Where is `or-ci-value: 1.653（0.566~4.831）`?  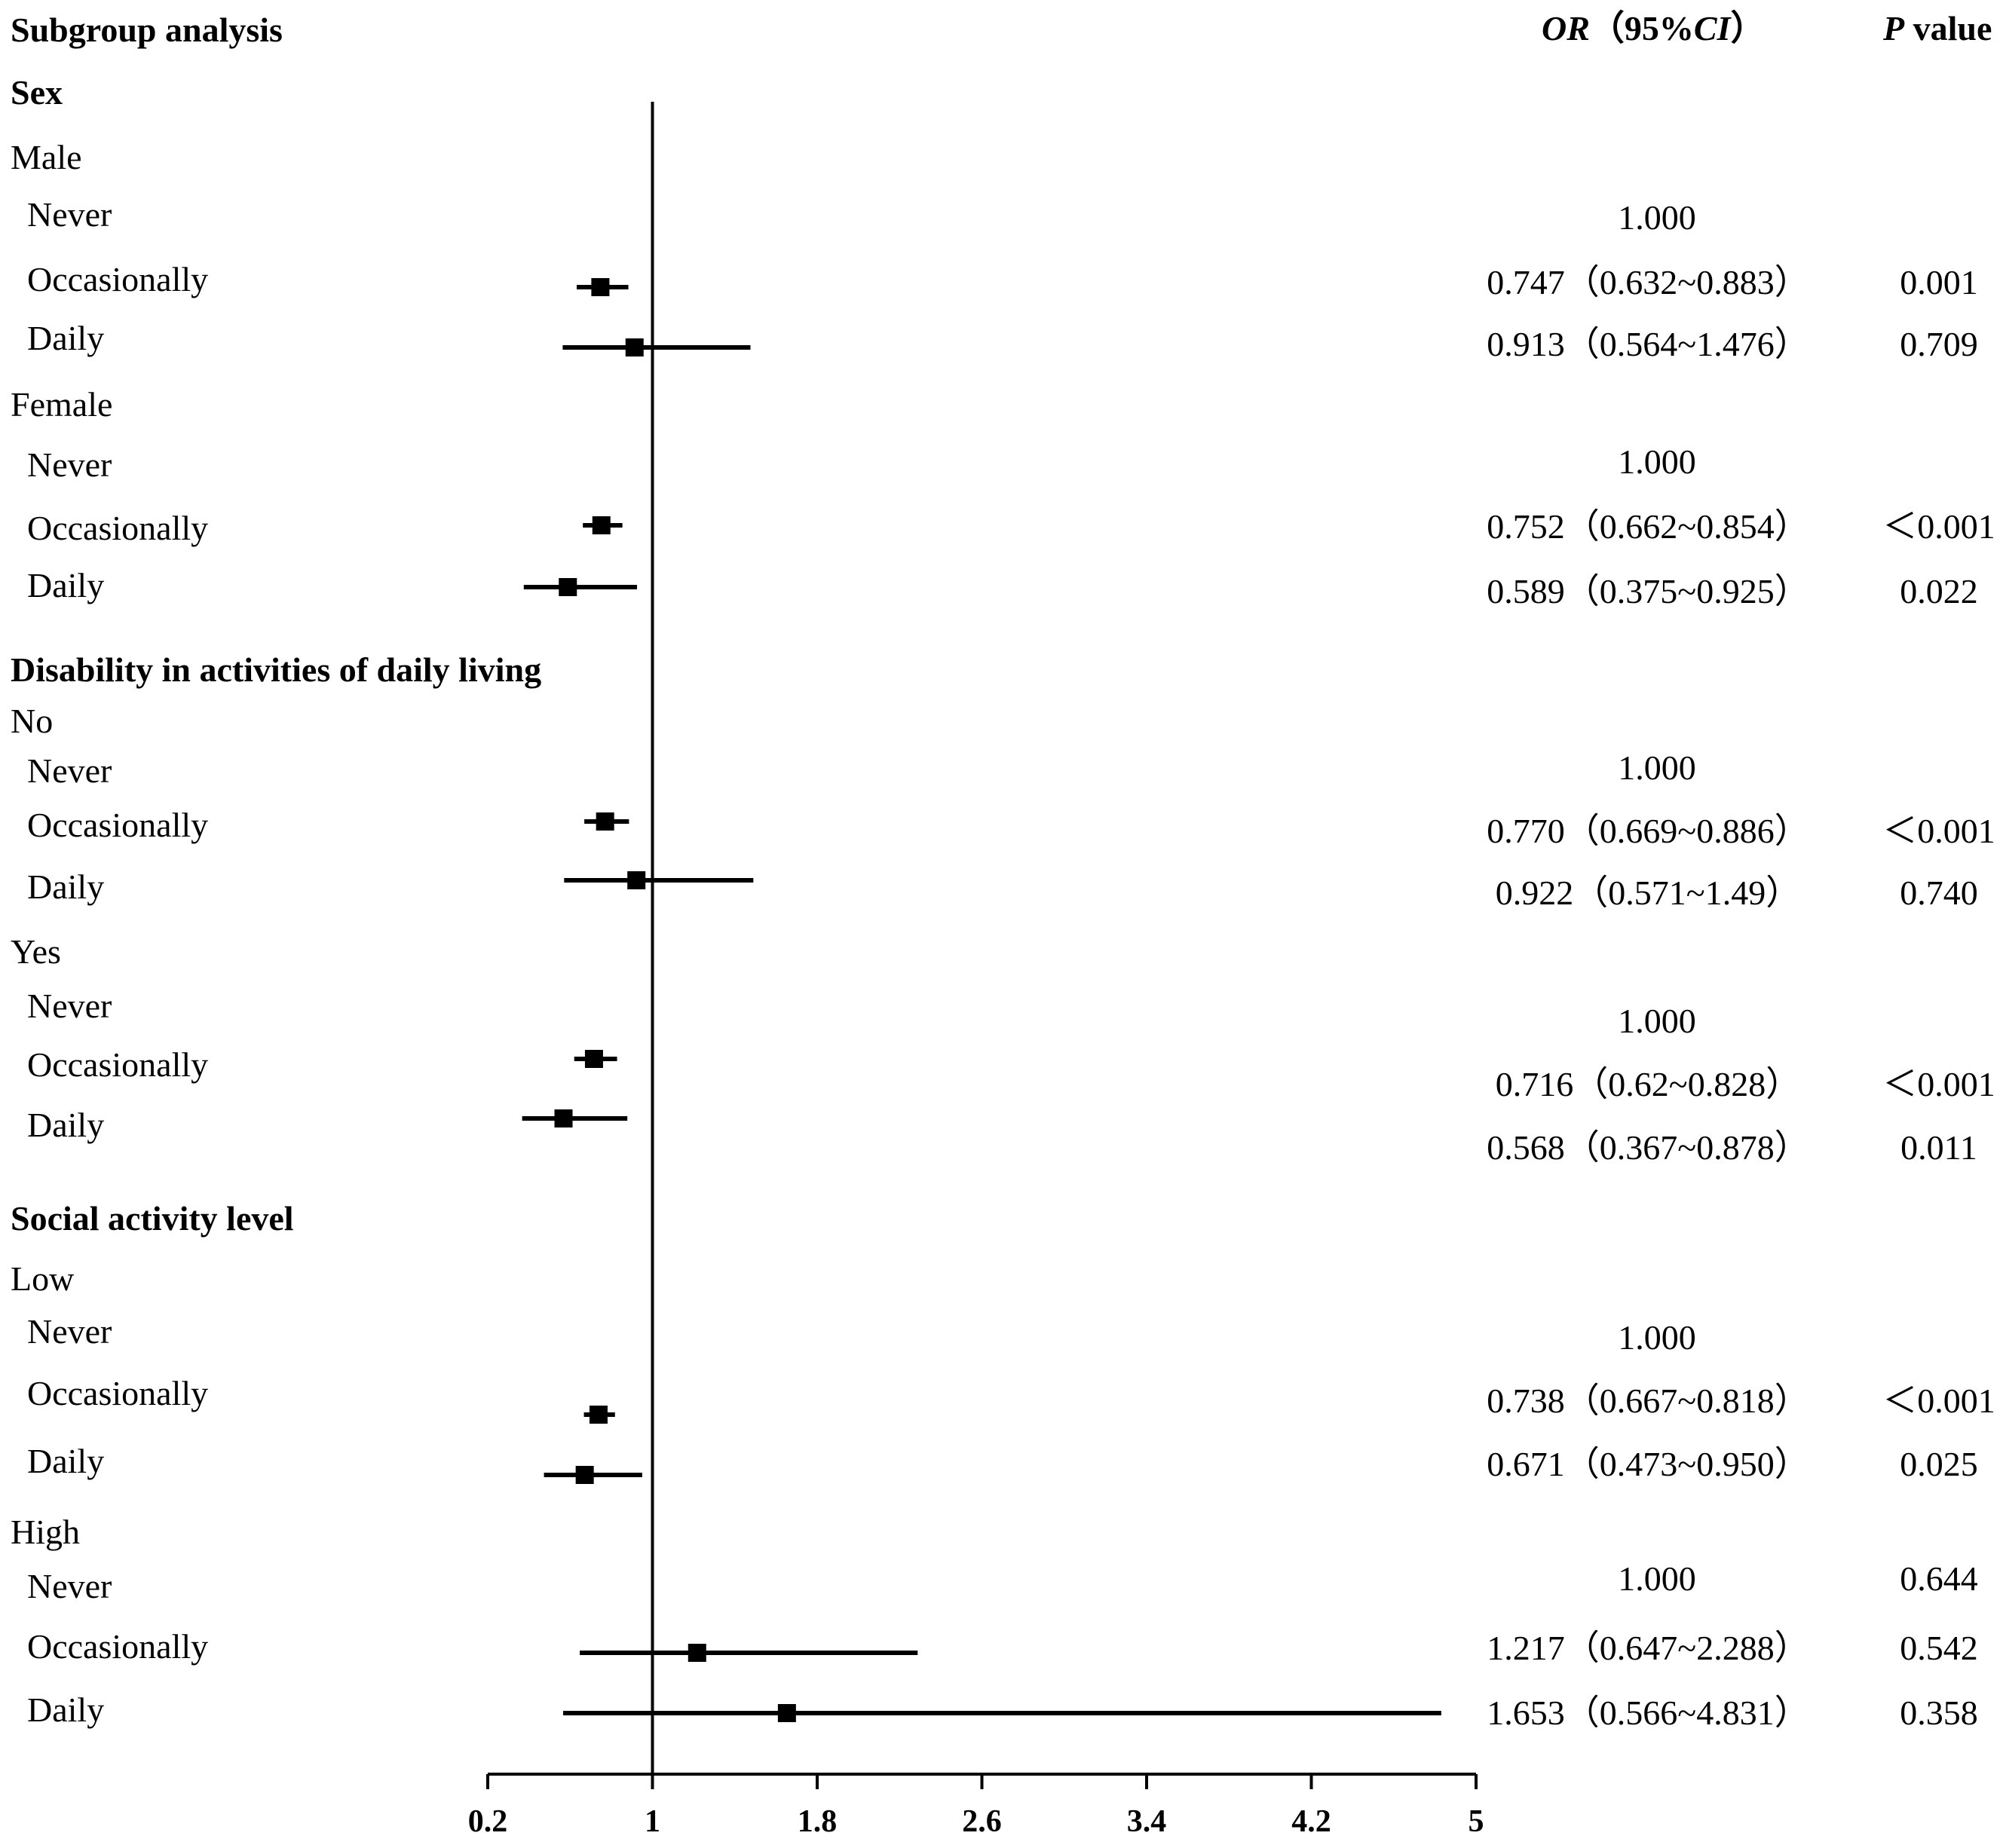 or-ci-value: 1.653（0.566~4.831） is located at coordinates (1648, 1712).